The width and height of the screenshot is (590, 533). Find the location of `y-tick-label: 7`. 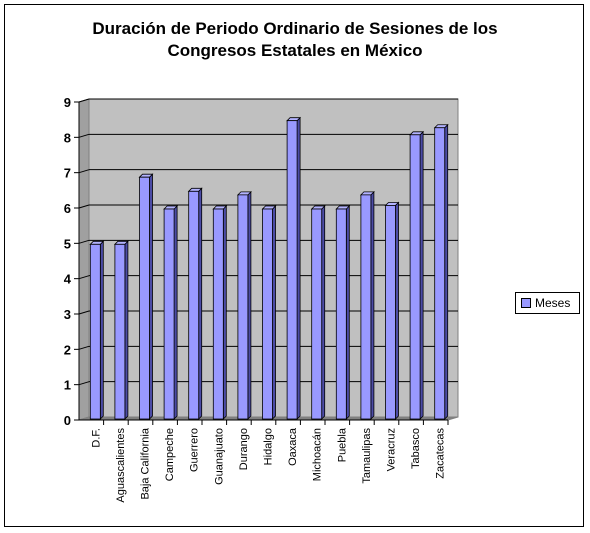

y-tick-label: 7 is located at coordinates (67, 173).